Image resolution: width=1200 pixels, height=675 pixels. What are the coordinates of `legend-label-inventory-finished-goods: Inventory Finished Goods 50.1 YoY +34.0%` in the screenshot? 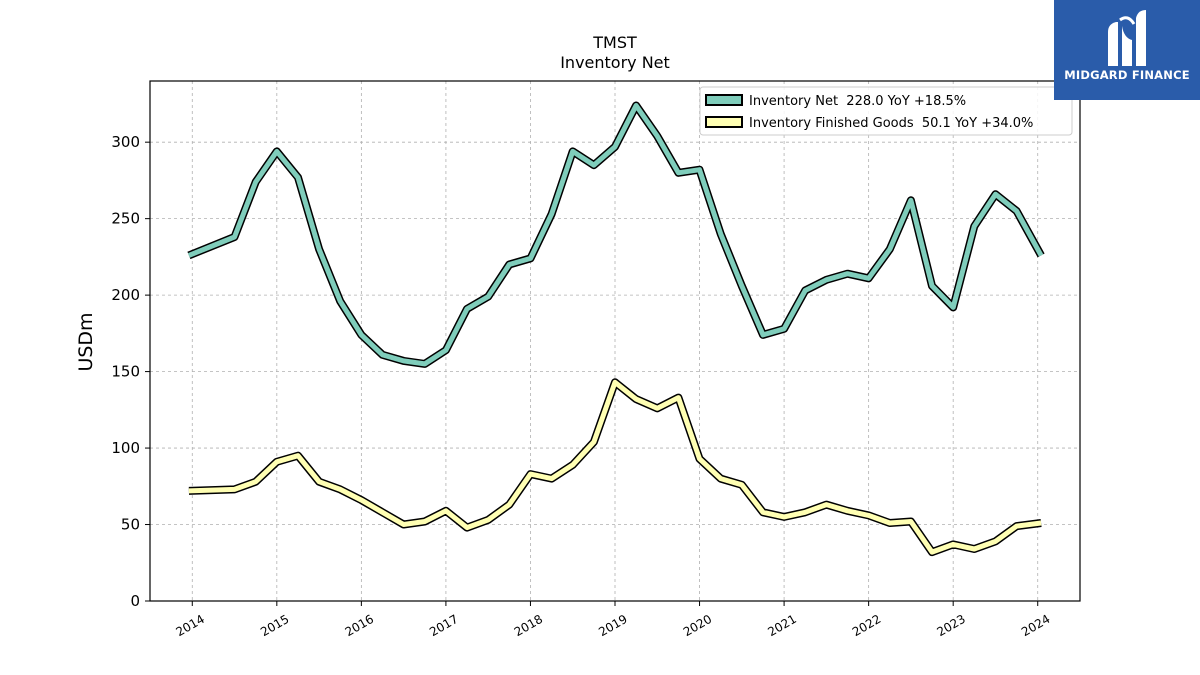 It's located at (891, 123).